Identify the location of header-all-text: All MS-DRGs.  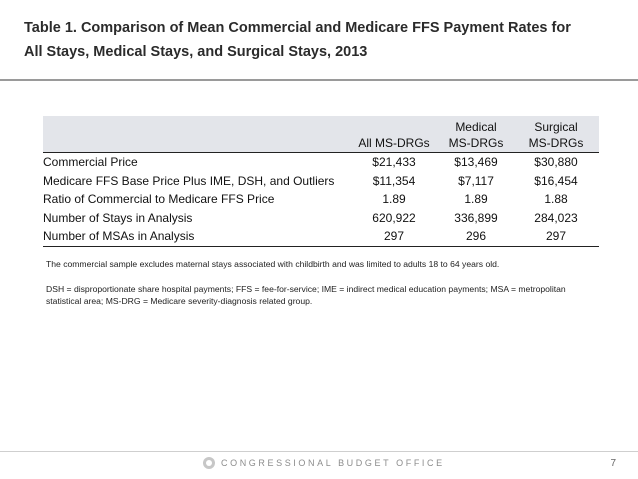
(394, 143).